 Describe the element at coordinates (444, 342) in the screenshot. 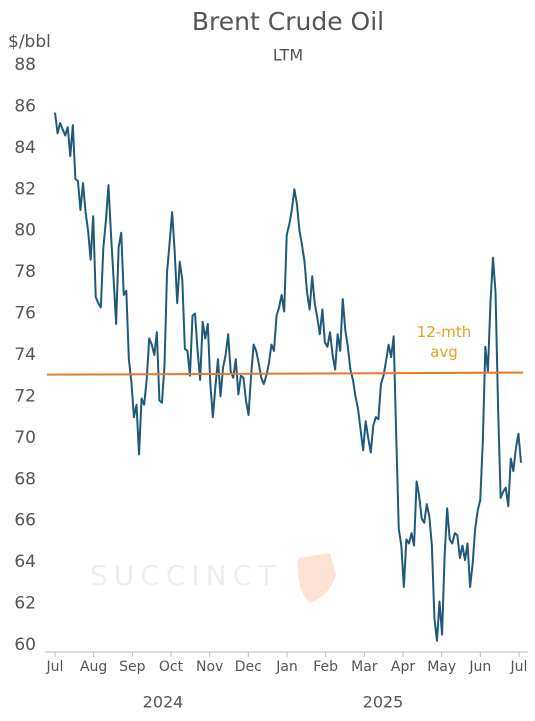

I see `annotation: 12-mth avg` at that location.